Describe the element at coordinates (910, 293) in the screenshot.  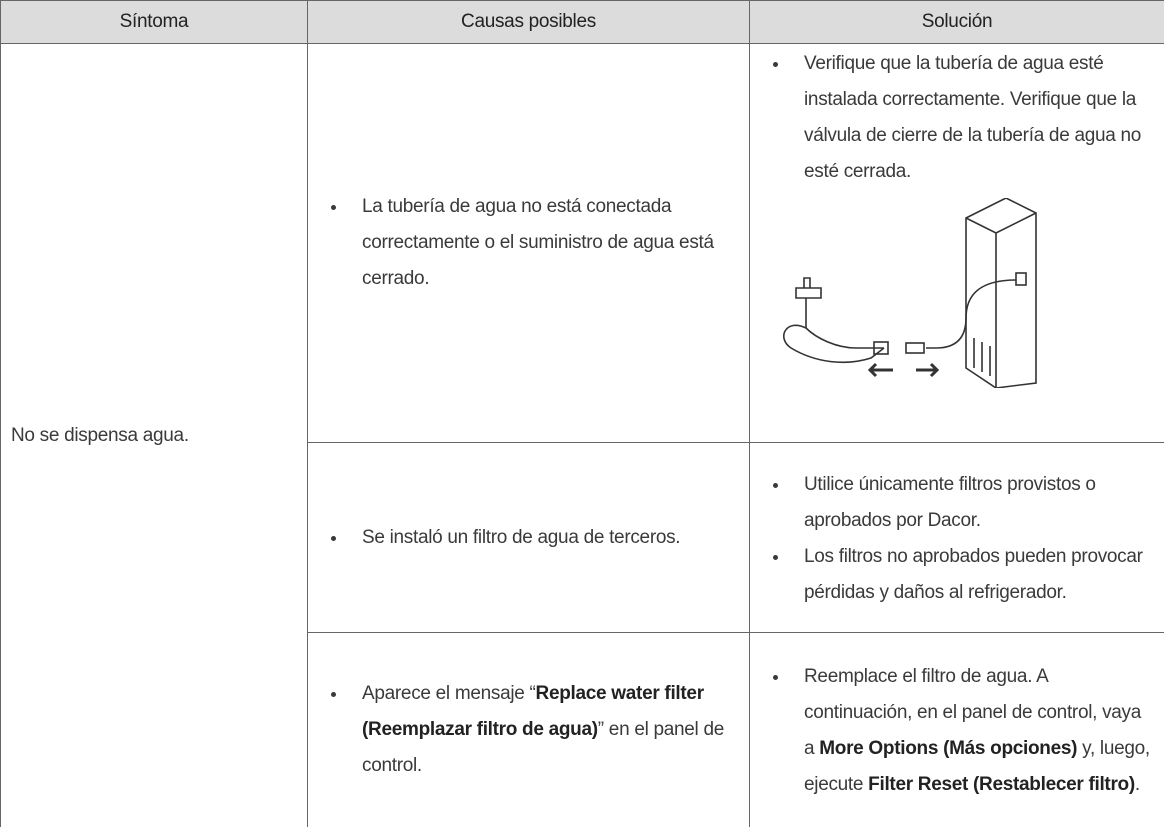
I see `hose-illustration` at that location.